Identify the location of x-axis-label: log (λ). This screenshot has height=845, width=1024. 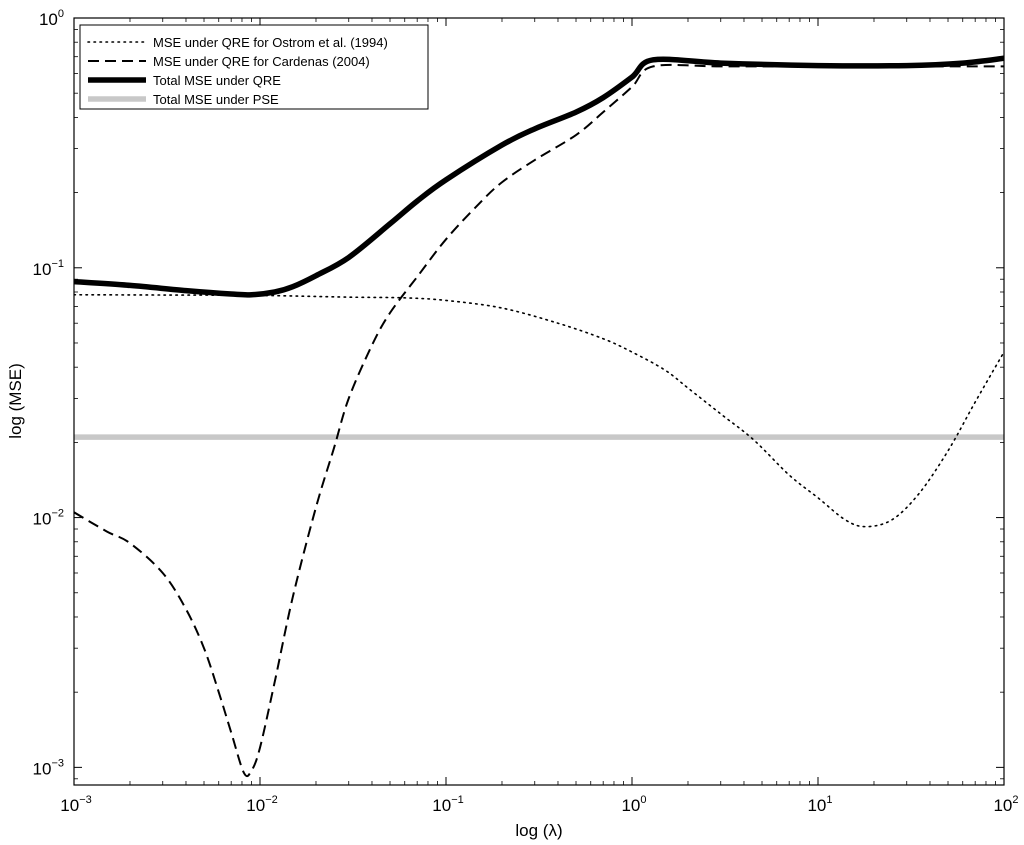
(538, 830).